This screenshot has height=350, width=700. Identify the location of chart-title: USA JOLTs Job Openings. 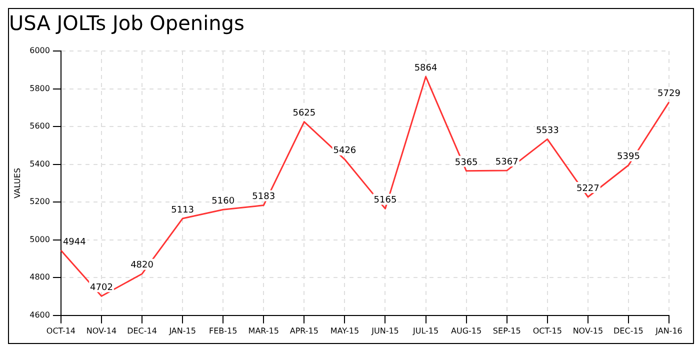
(126, 23).